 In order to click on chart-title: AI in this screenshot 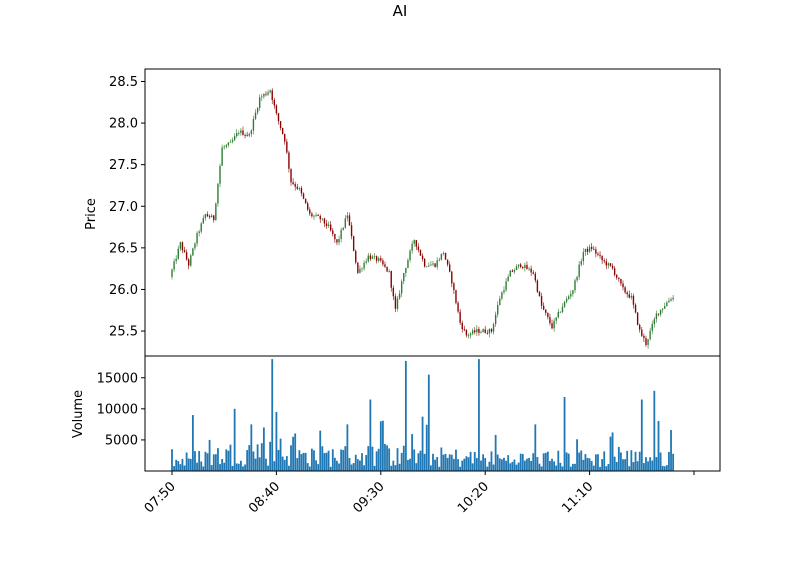, I will do `click(400, 11)`.